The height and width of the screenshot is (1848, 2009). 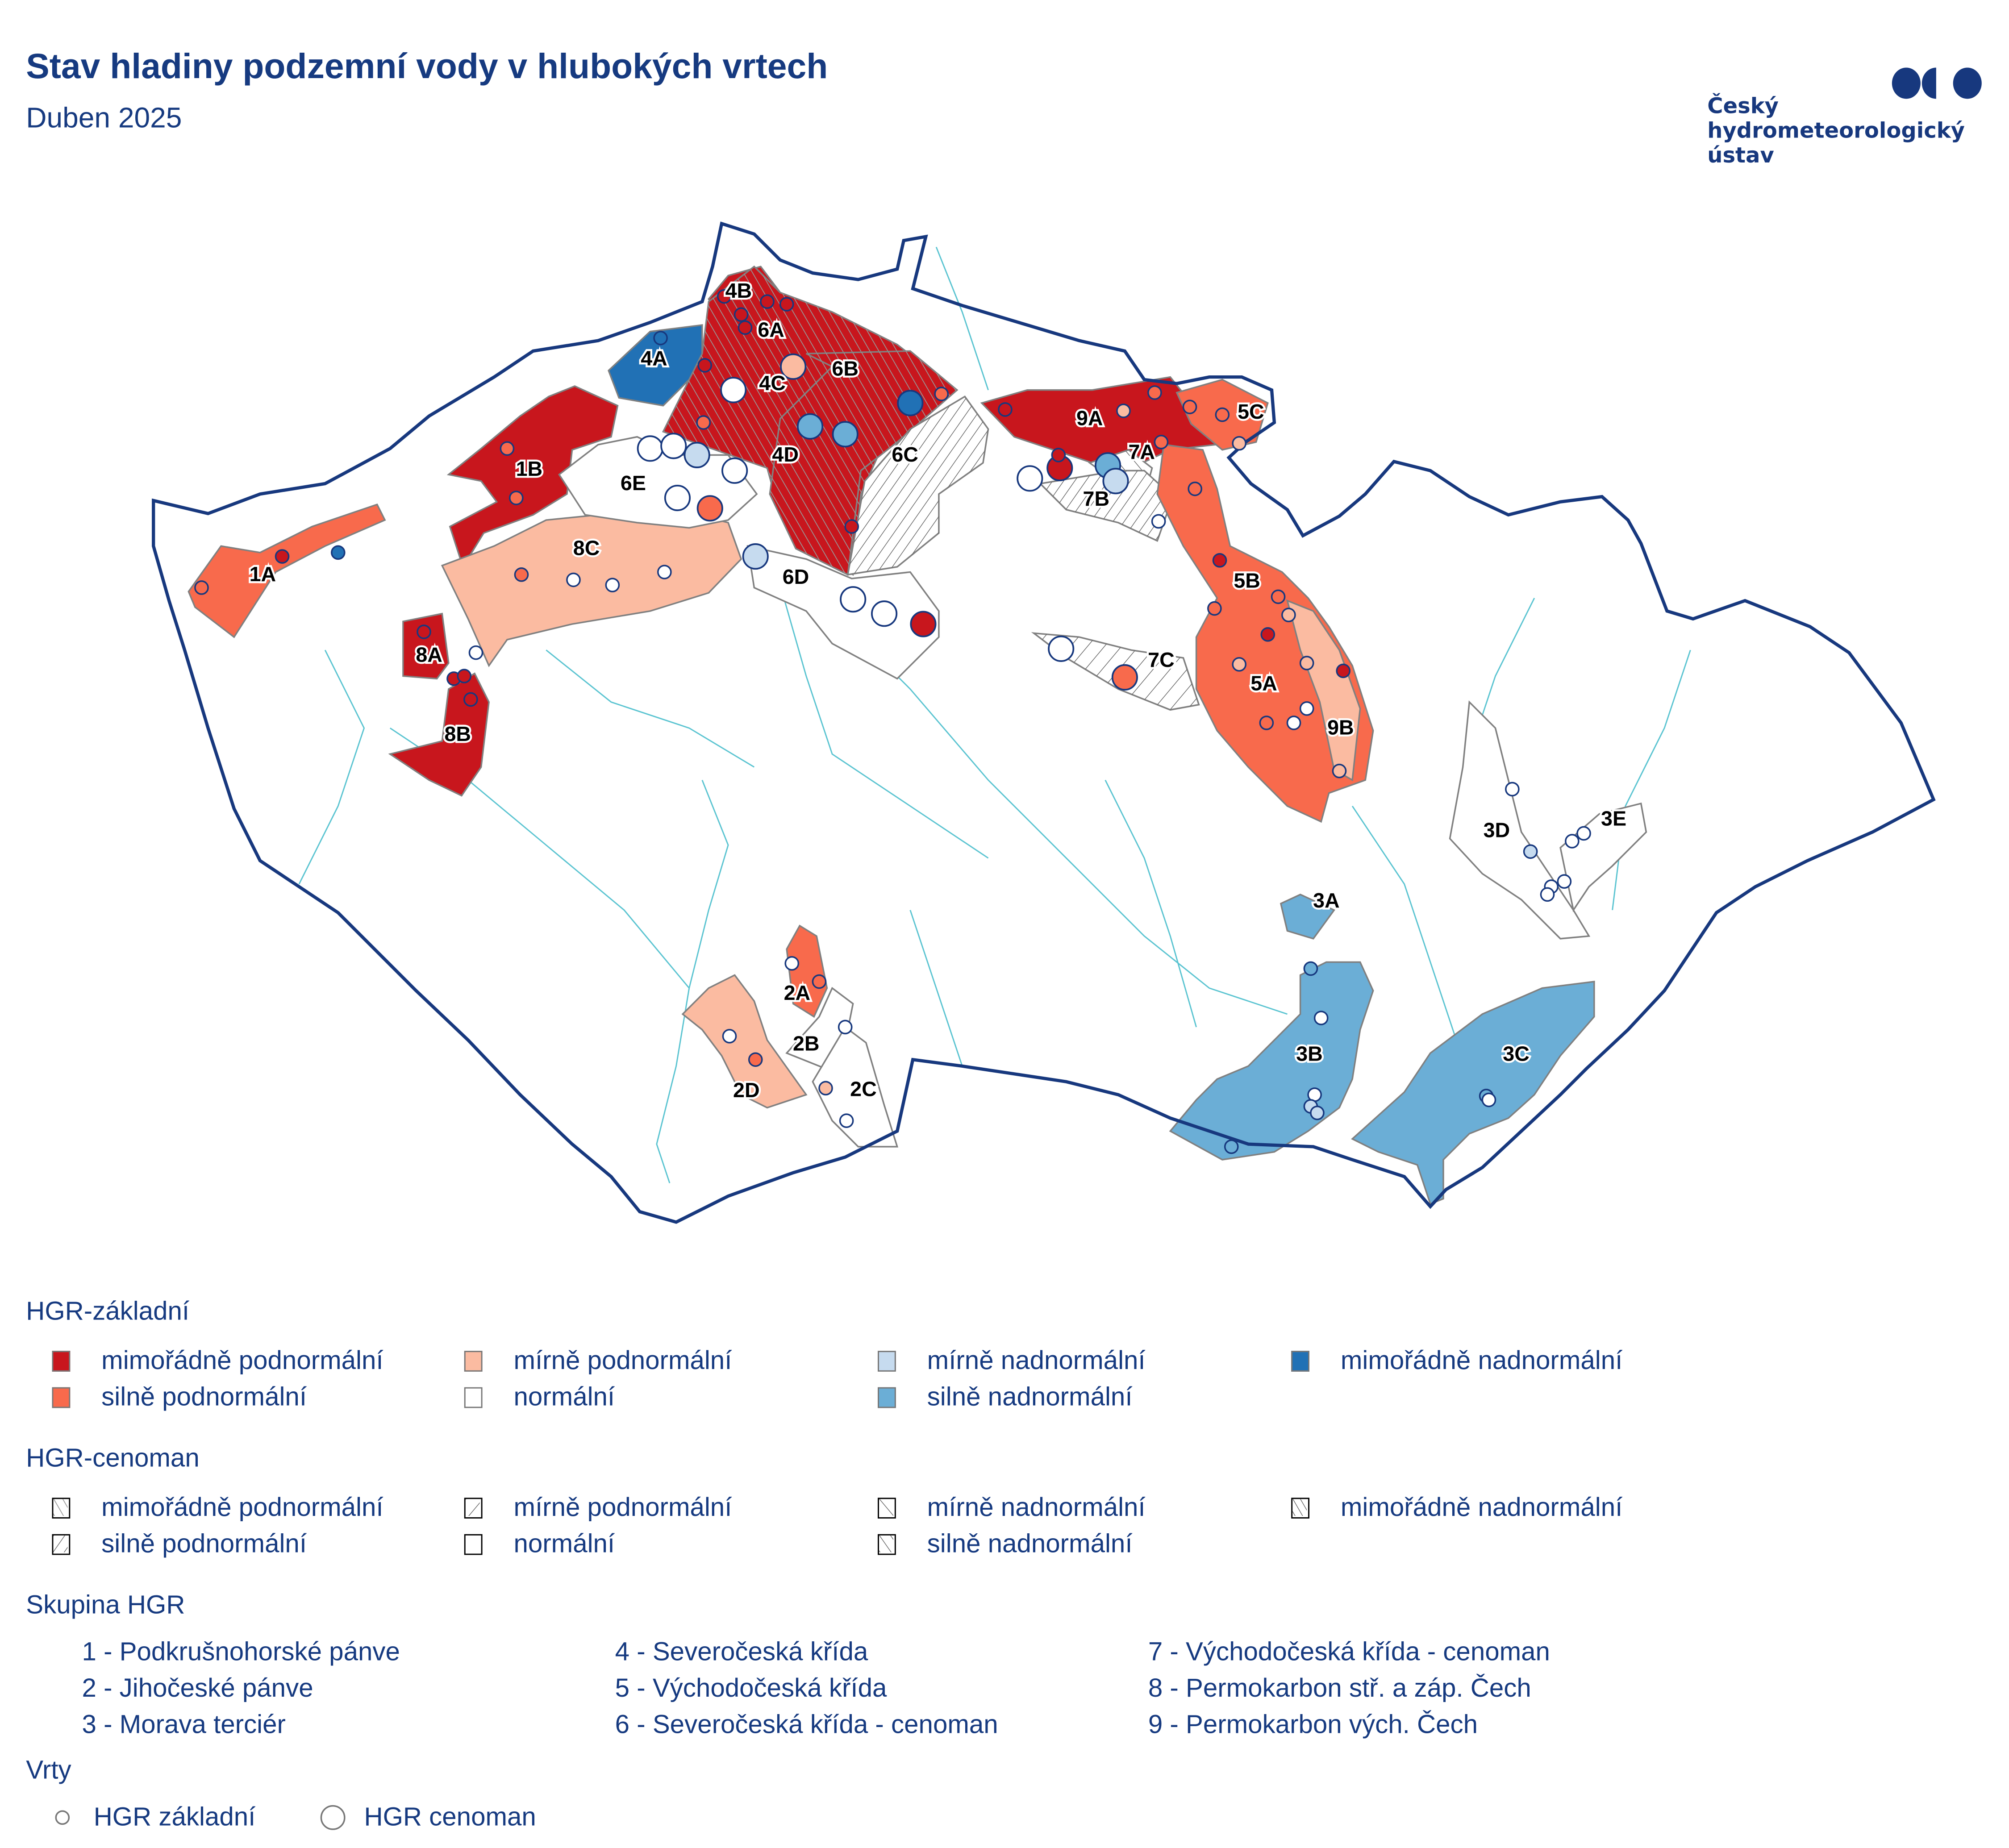 What do you see at coordinates (1473, 1093) in the screenshot?
I see `region-3C` at bounding box center [1473, 1093].